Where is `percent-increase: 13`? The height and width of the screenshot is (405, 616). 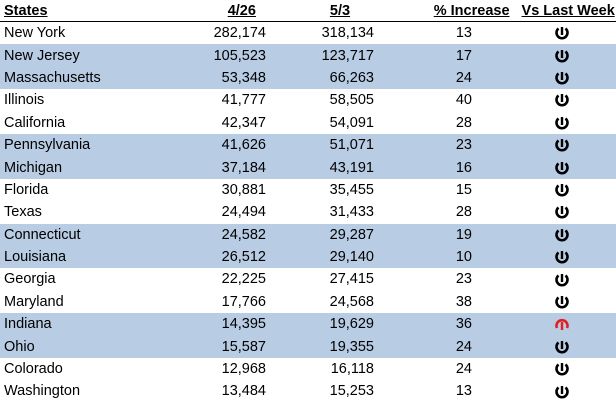
percent-increase: 13 is located at coordinates (463, 33).